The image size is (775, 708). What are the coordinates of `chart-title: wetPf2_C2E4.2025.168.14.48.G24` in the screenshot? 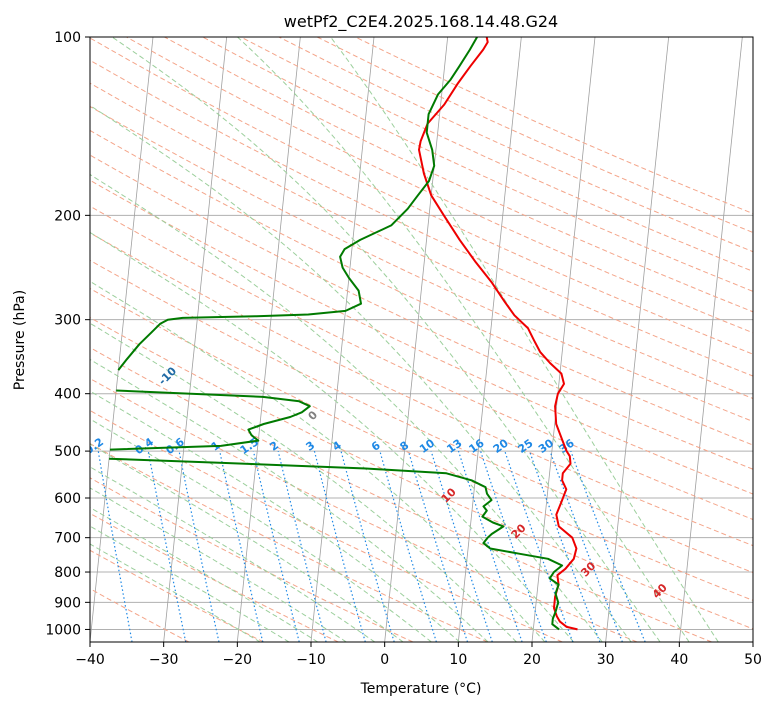 It's located at (421, 22).